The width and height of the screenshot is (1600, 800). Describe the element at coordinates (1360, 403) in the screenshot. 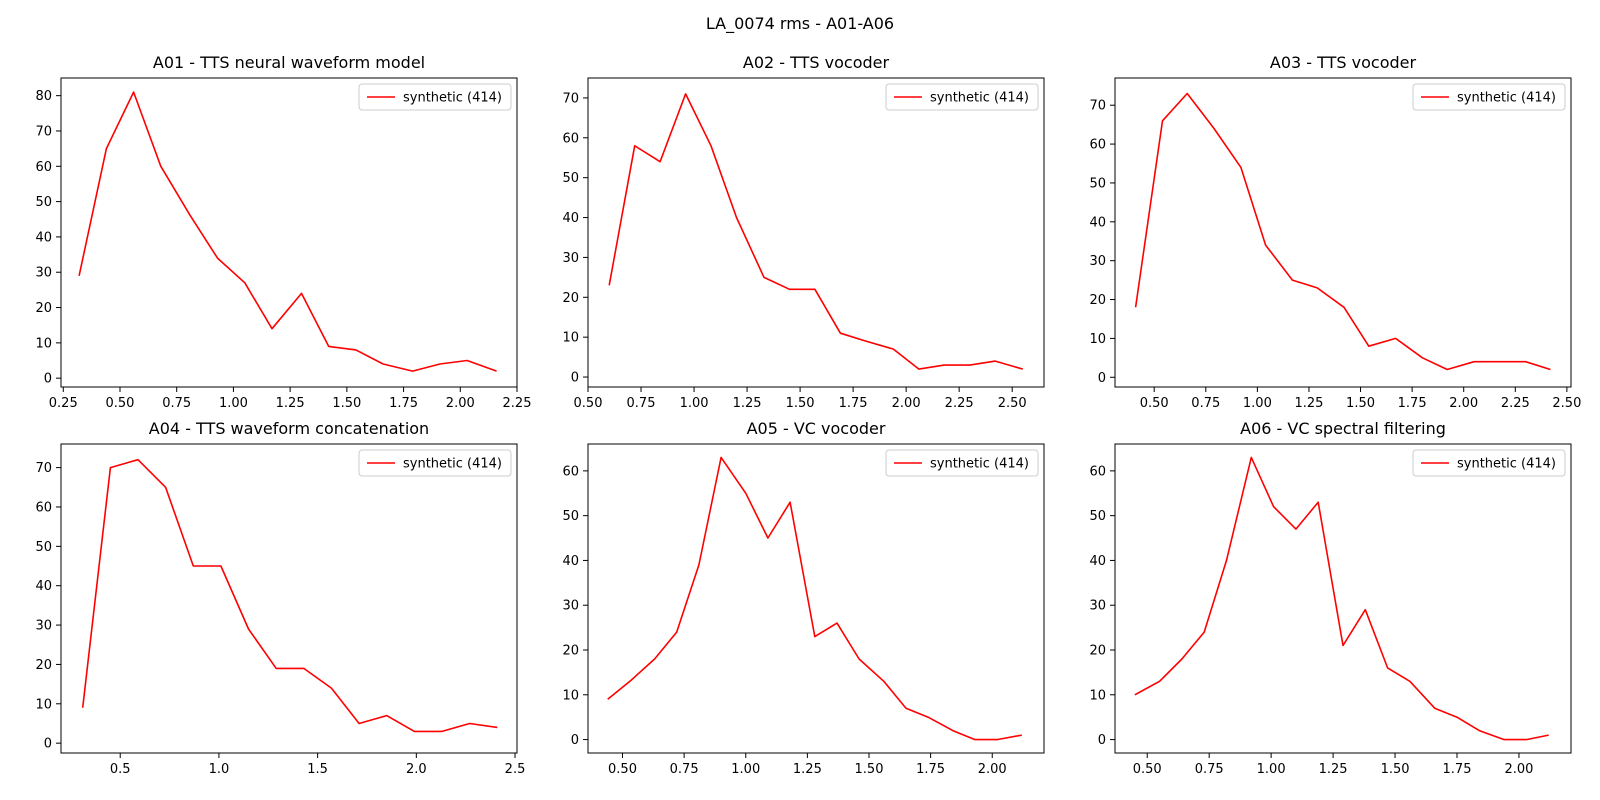

I see `x-tick-label: 1.50` at that location.